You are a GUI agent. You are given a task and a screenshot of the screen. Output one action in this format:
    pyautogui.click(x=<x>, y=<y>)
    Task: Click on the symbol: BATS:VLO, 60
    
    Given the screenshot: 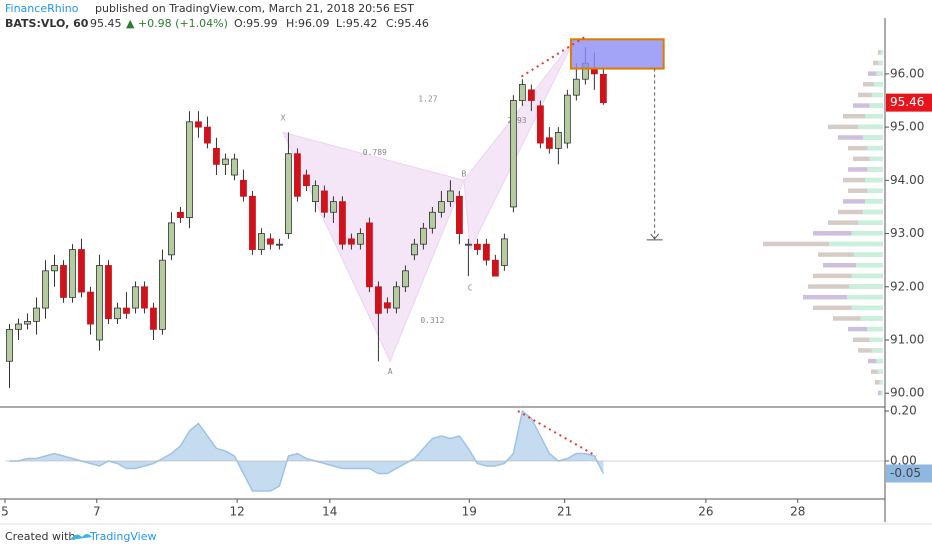 What is the action you would take?
    pyautogui.click(x=47, y=23)
    